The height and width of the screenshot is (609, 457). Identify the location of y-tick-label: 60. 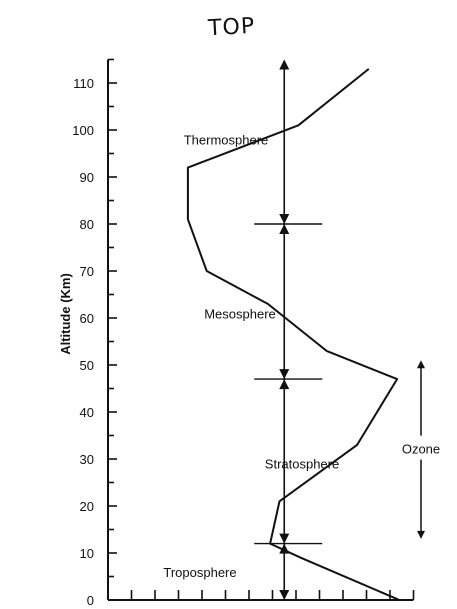
(87, 318).